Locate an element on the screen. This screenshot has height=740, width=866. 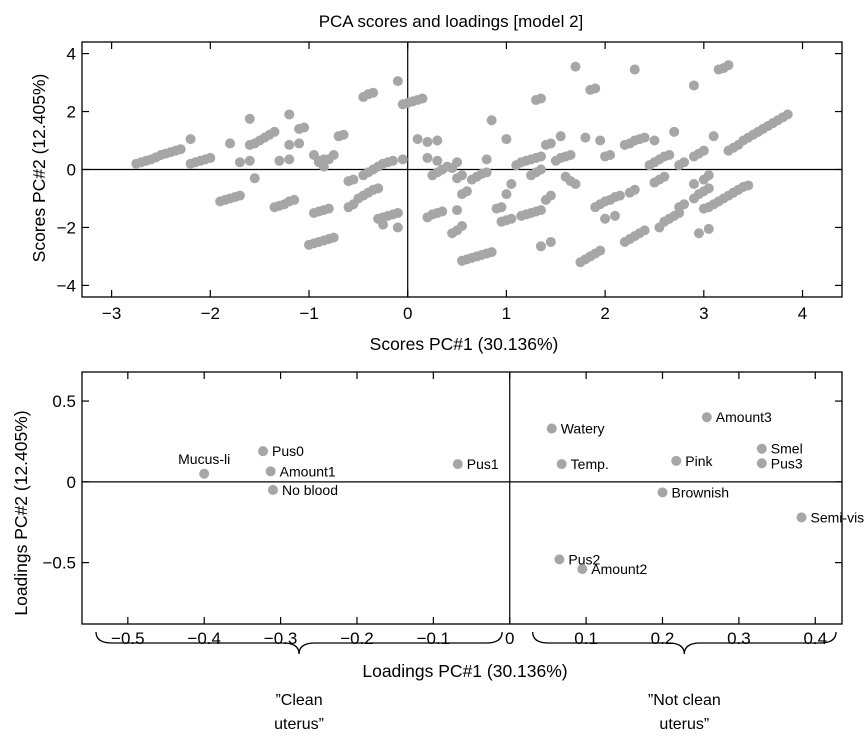
loadings-x-tick-label: 0.1 is located at coordinates (586, 638).